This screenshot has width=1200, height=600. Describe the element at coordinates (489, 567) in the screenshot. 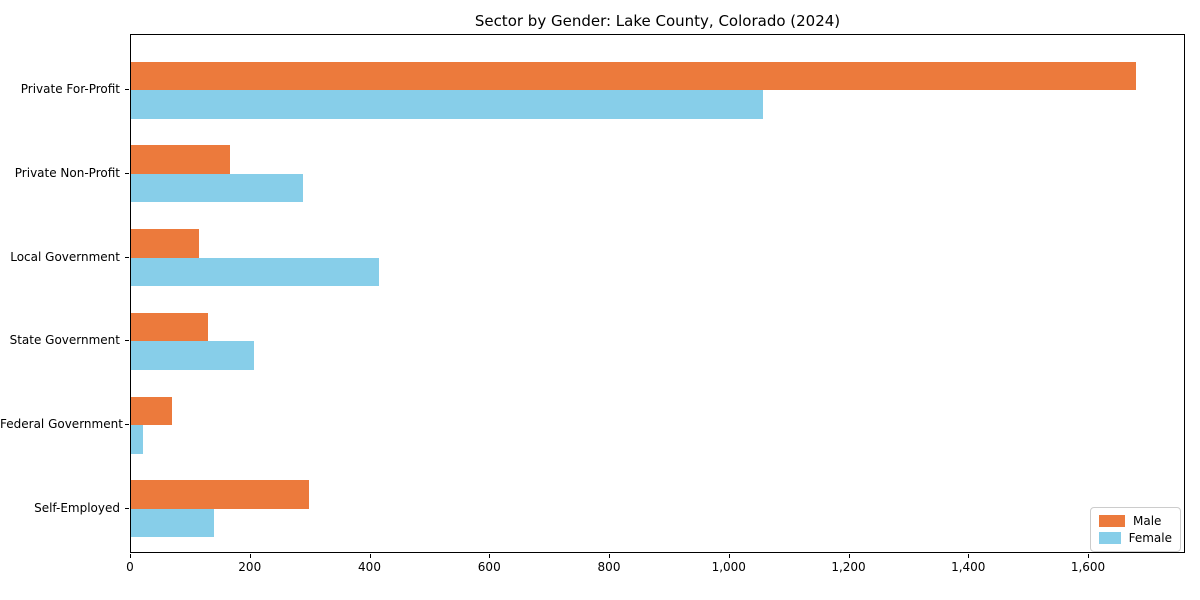

I see `x-tick-label-600: 600` at that location.